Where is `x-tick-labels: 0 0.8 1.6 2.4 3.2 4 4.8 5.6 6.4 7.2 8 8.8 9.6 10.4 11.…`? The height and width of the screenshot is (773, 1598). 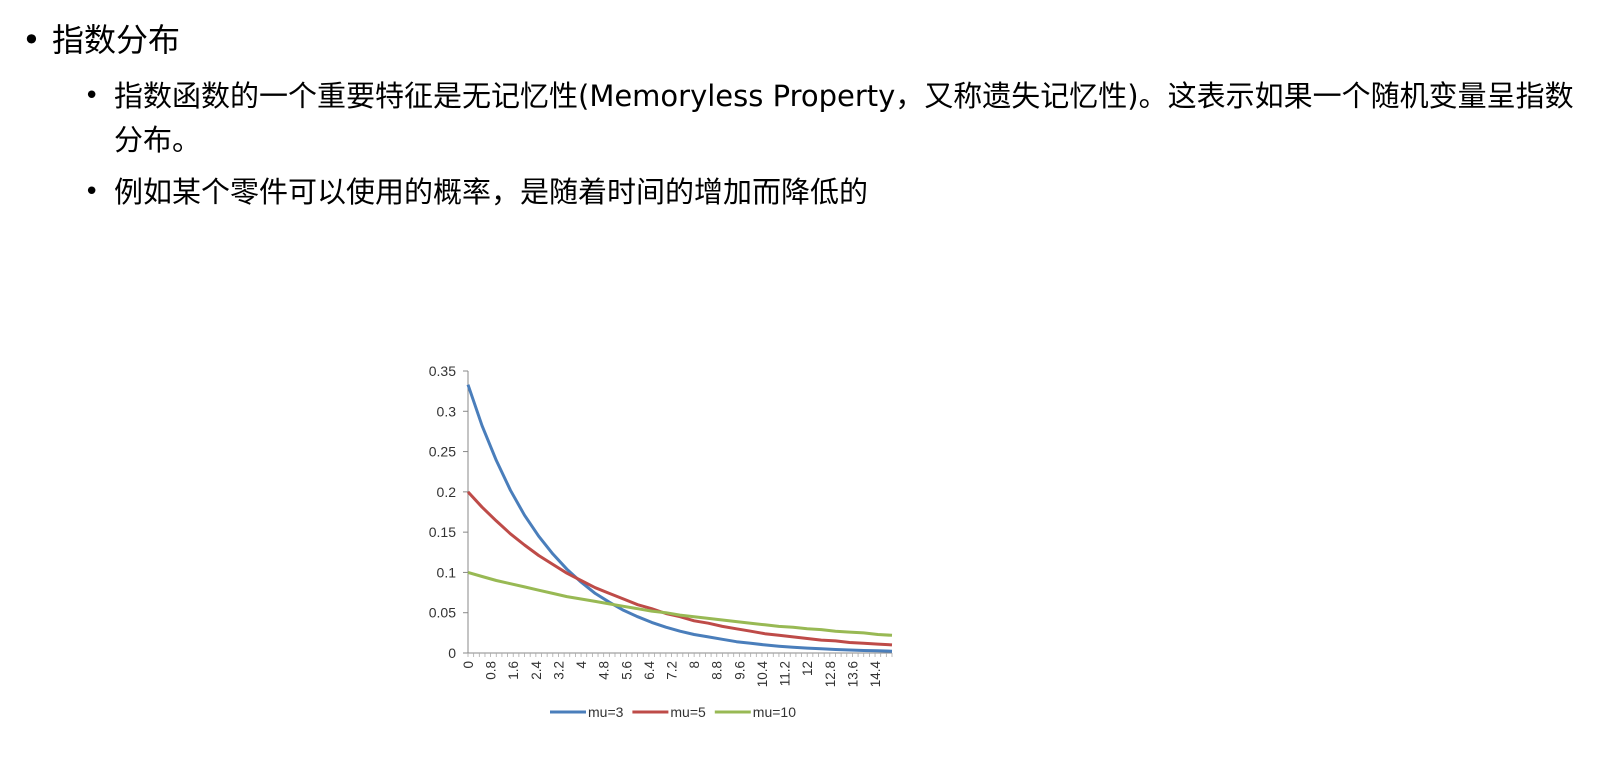 x-tick-labels: 0 0.8 1.6 2.4 3.2 4 4.8 5.6 6.4 7.2 8 8.8 9.6 10.4 11.… is located at coordinates (672, 674).